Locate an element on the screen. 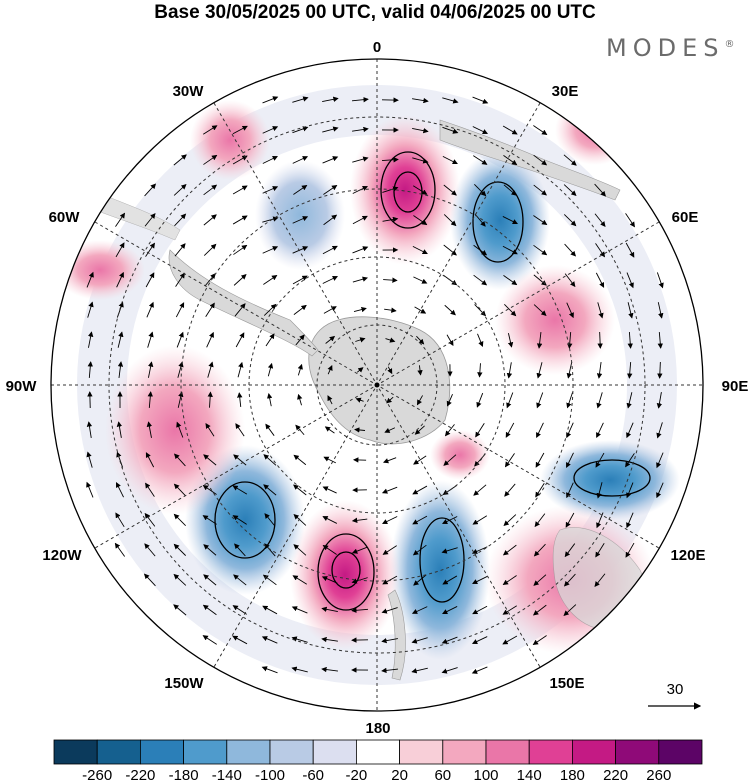  negative-anomaly-160e is located at coordinates (440, 570).